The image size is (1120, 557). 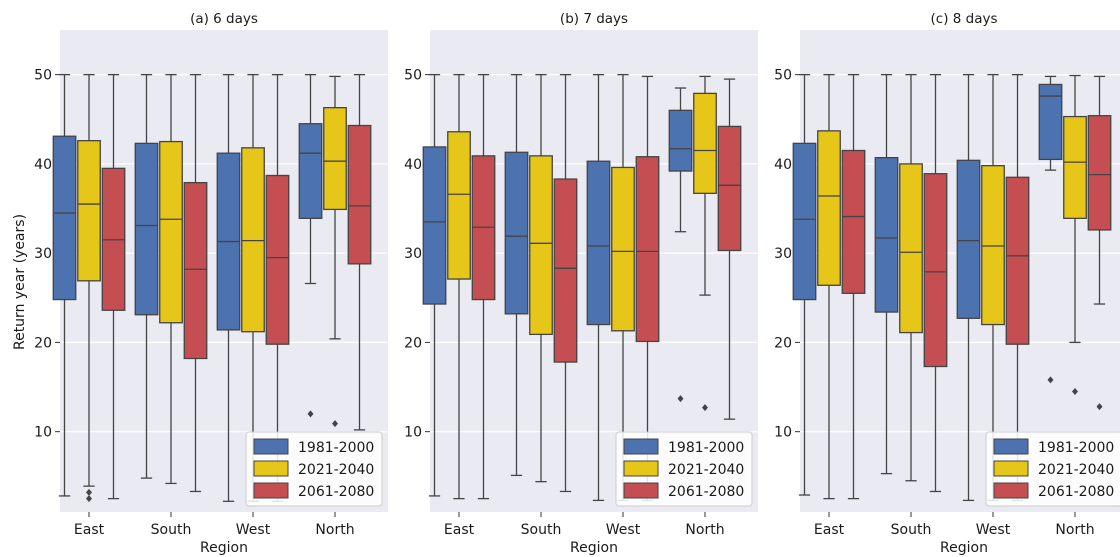 I want to click on y-axis-label: Return year (years), so click(x=20, y=282).